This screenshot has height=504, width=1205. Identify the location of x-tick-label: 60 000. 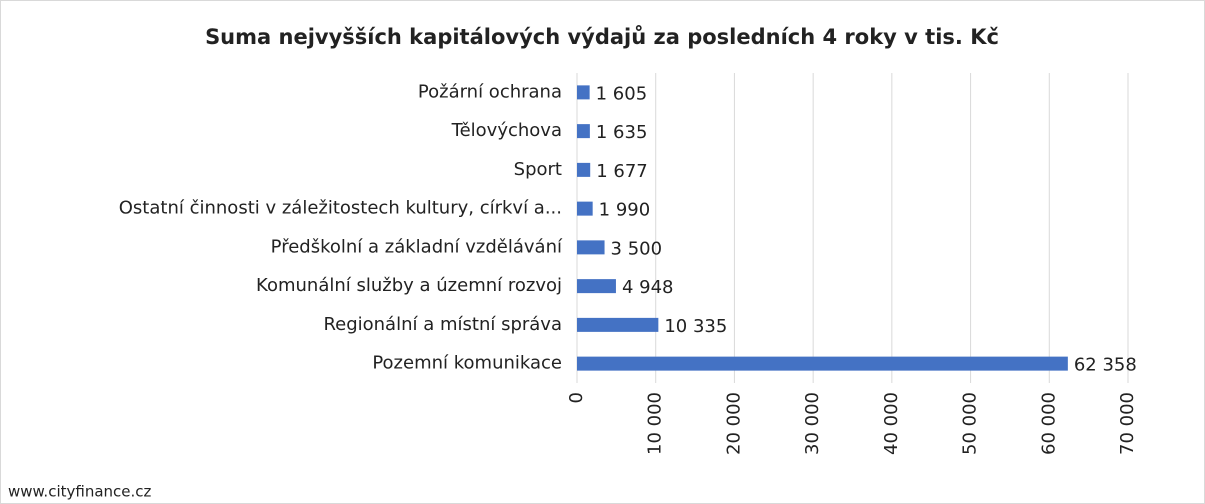
(1048, 423).